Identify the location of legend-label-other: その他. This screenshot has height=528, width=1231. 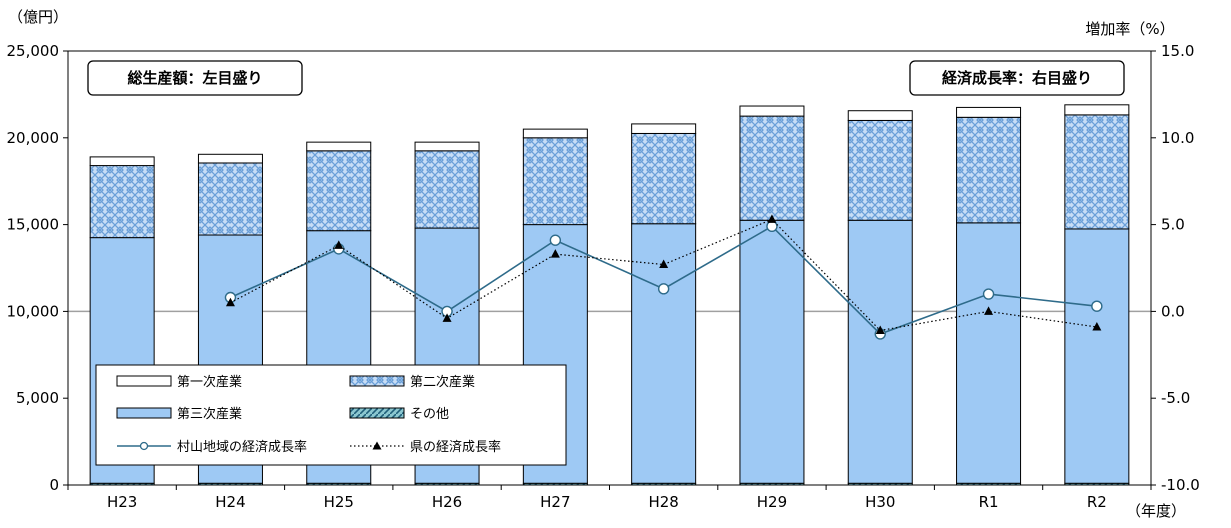
(429, 414).